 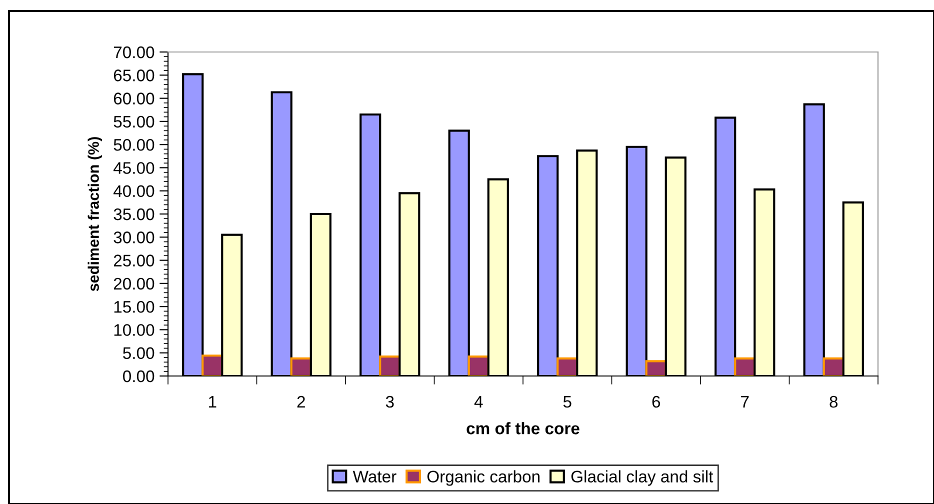 What do you see at coordinates (478, 402) in the screenshot?
I see `x-tick-label: 4` at bounding box center [478, 402].